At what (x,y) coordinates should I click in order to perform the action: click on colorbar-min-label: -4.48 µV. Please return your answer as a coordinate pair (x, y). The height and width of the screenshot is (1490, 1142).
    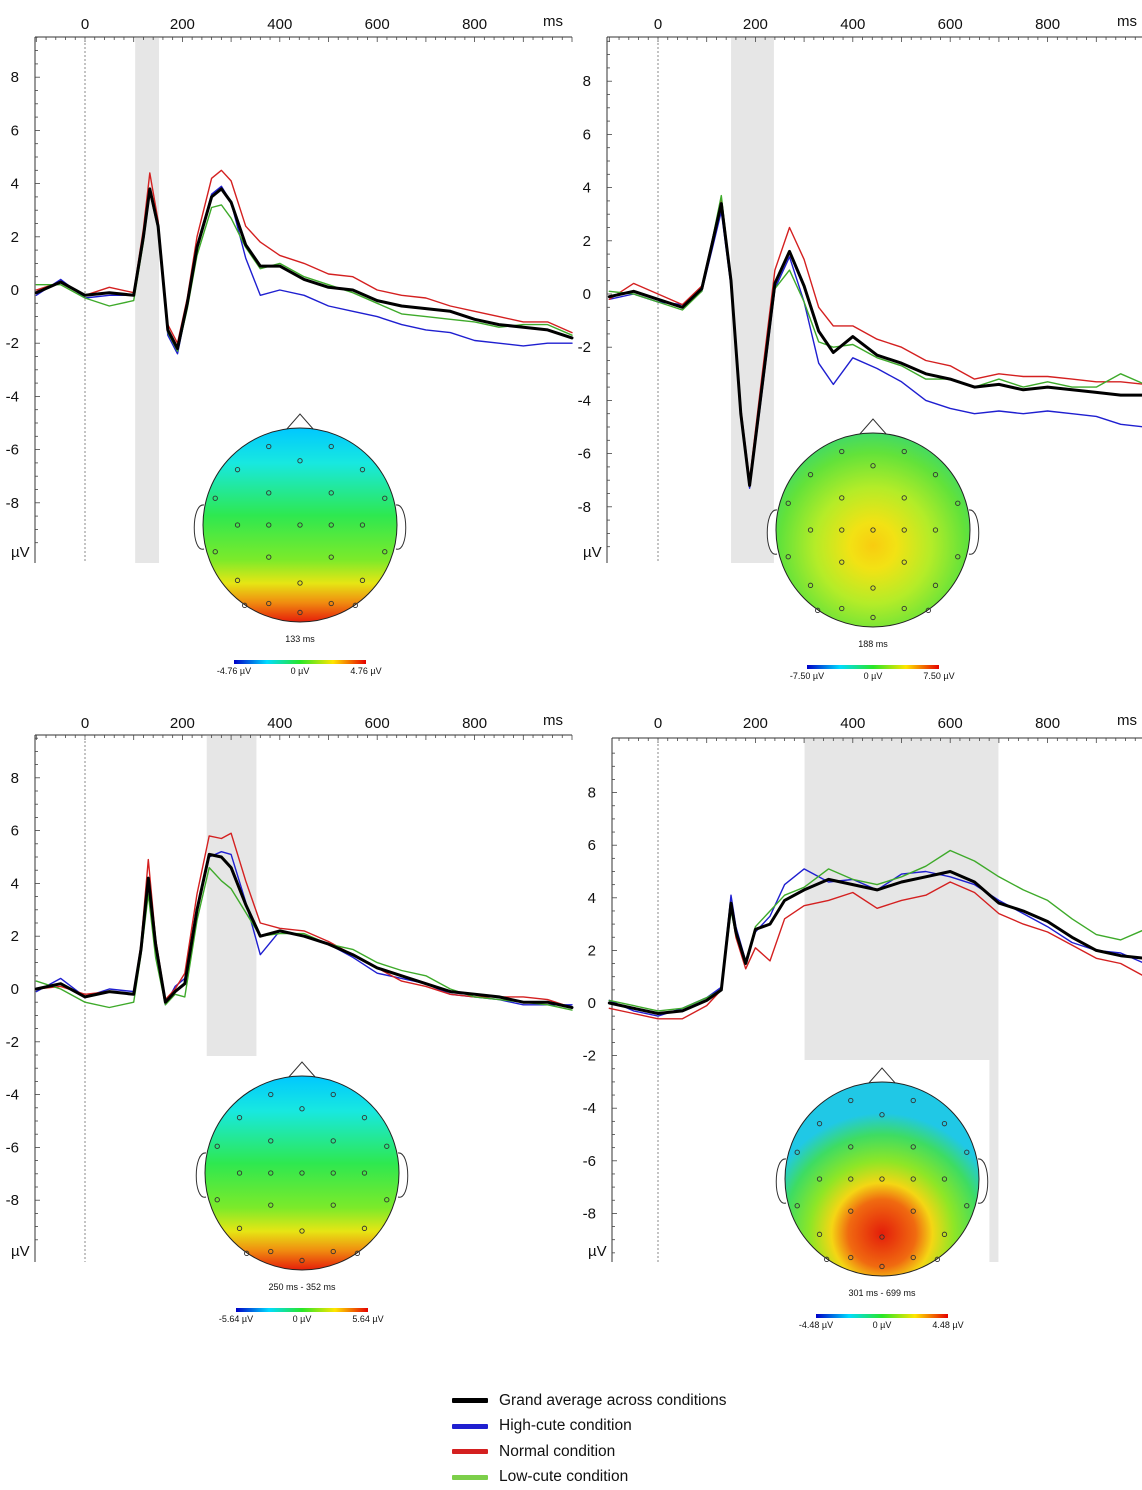
    Looking at the image, I should click on (816, 1325).